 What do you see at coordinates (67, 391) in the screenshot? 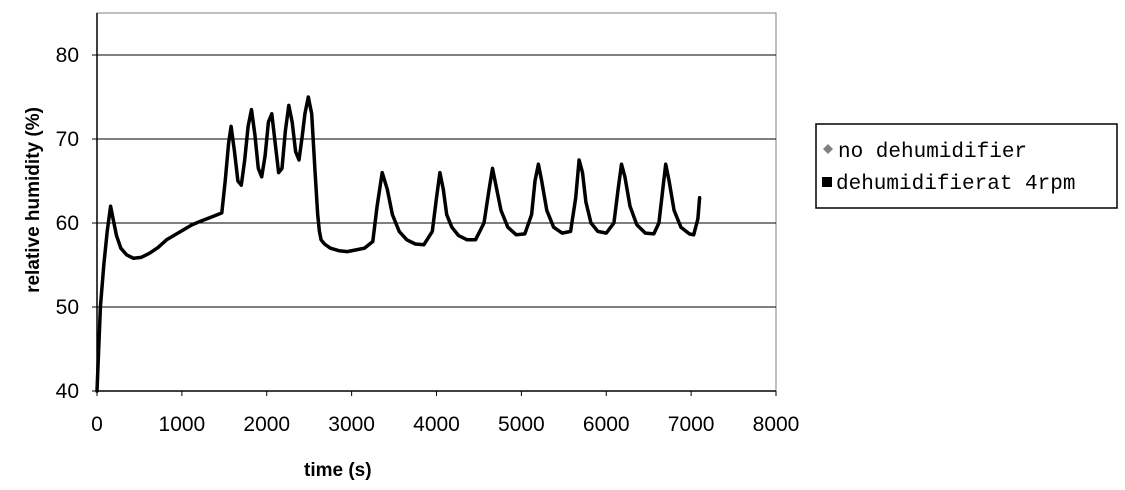
I see `y-tick-label: 40` at bounding box center [67, 391].